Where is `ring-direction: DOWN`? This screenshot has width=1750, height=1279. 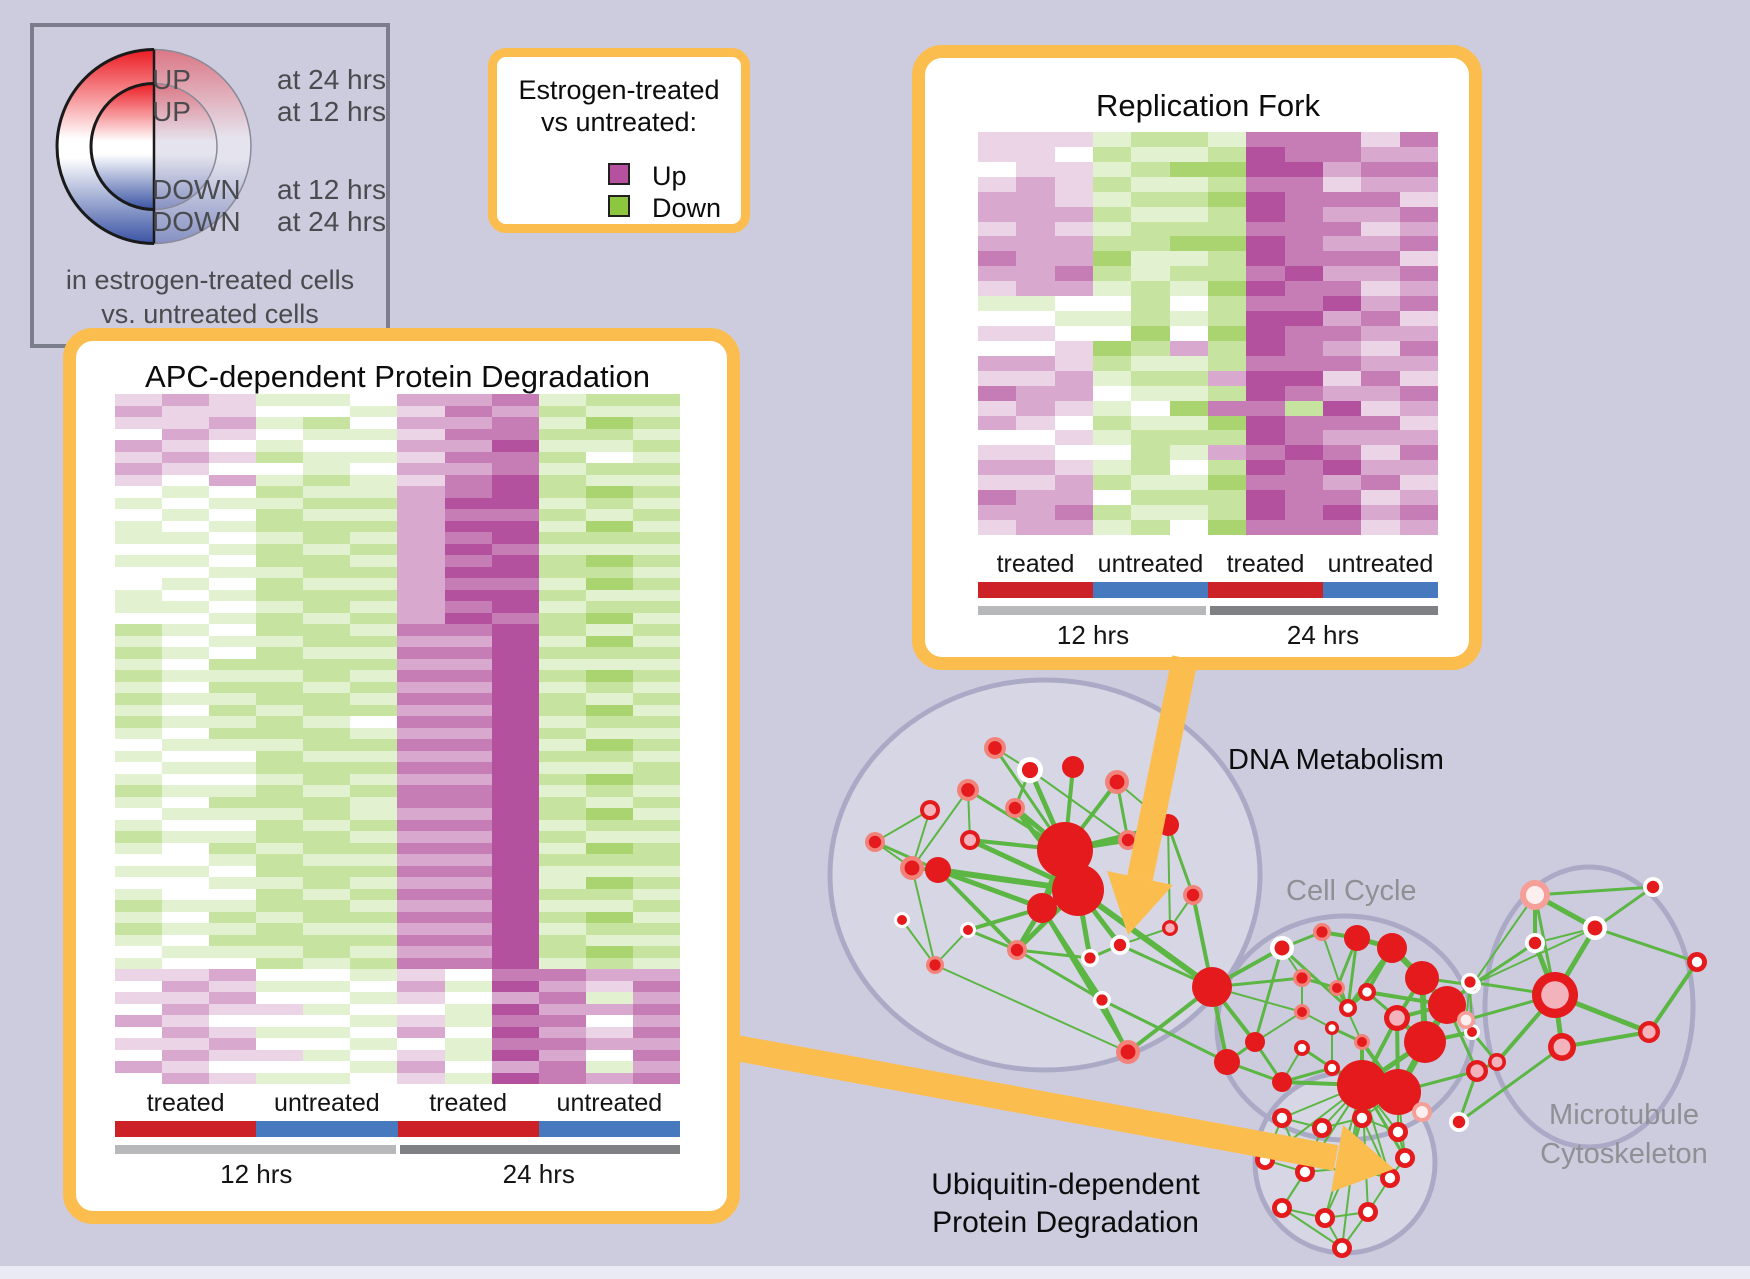
ring-direction: DOWN is located at coordinates (196, 189).